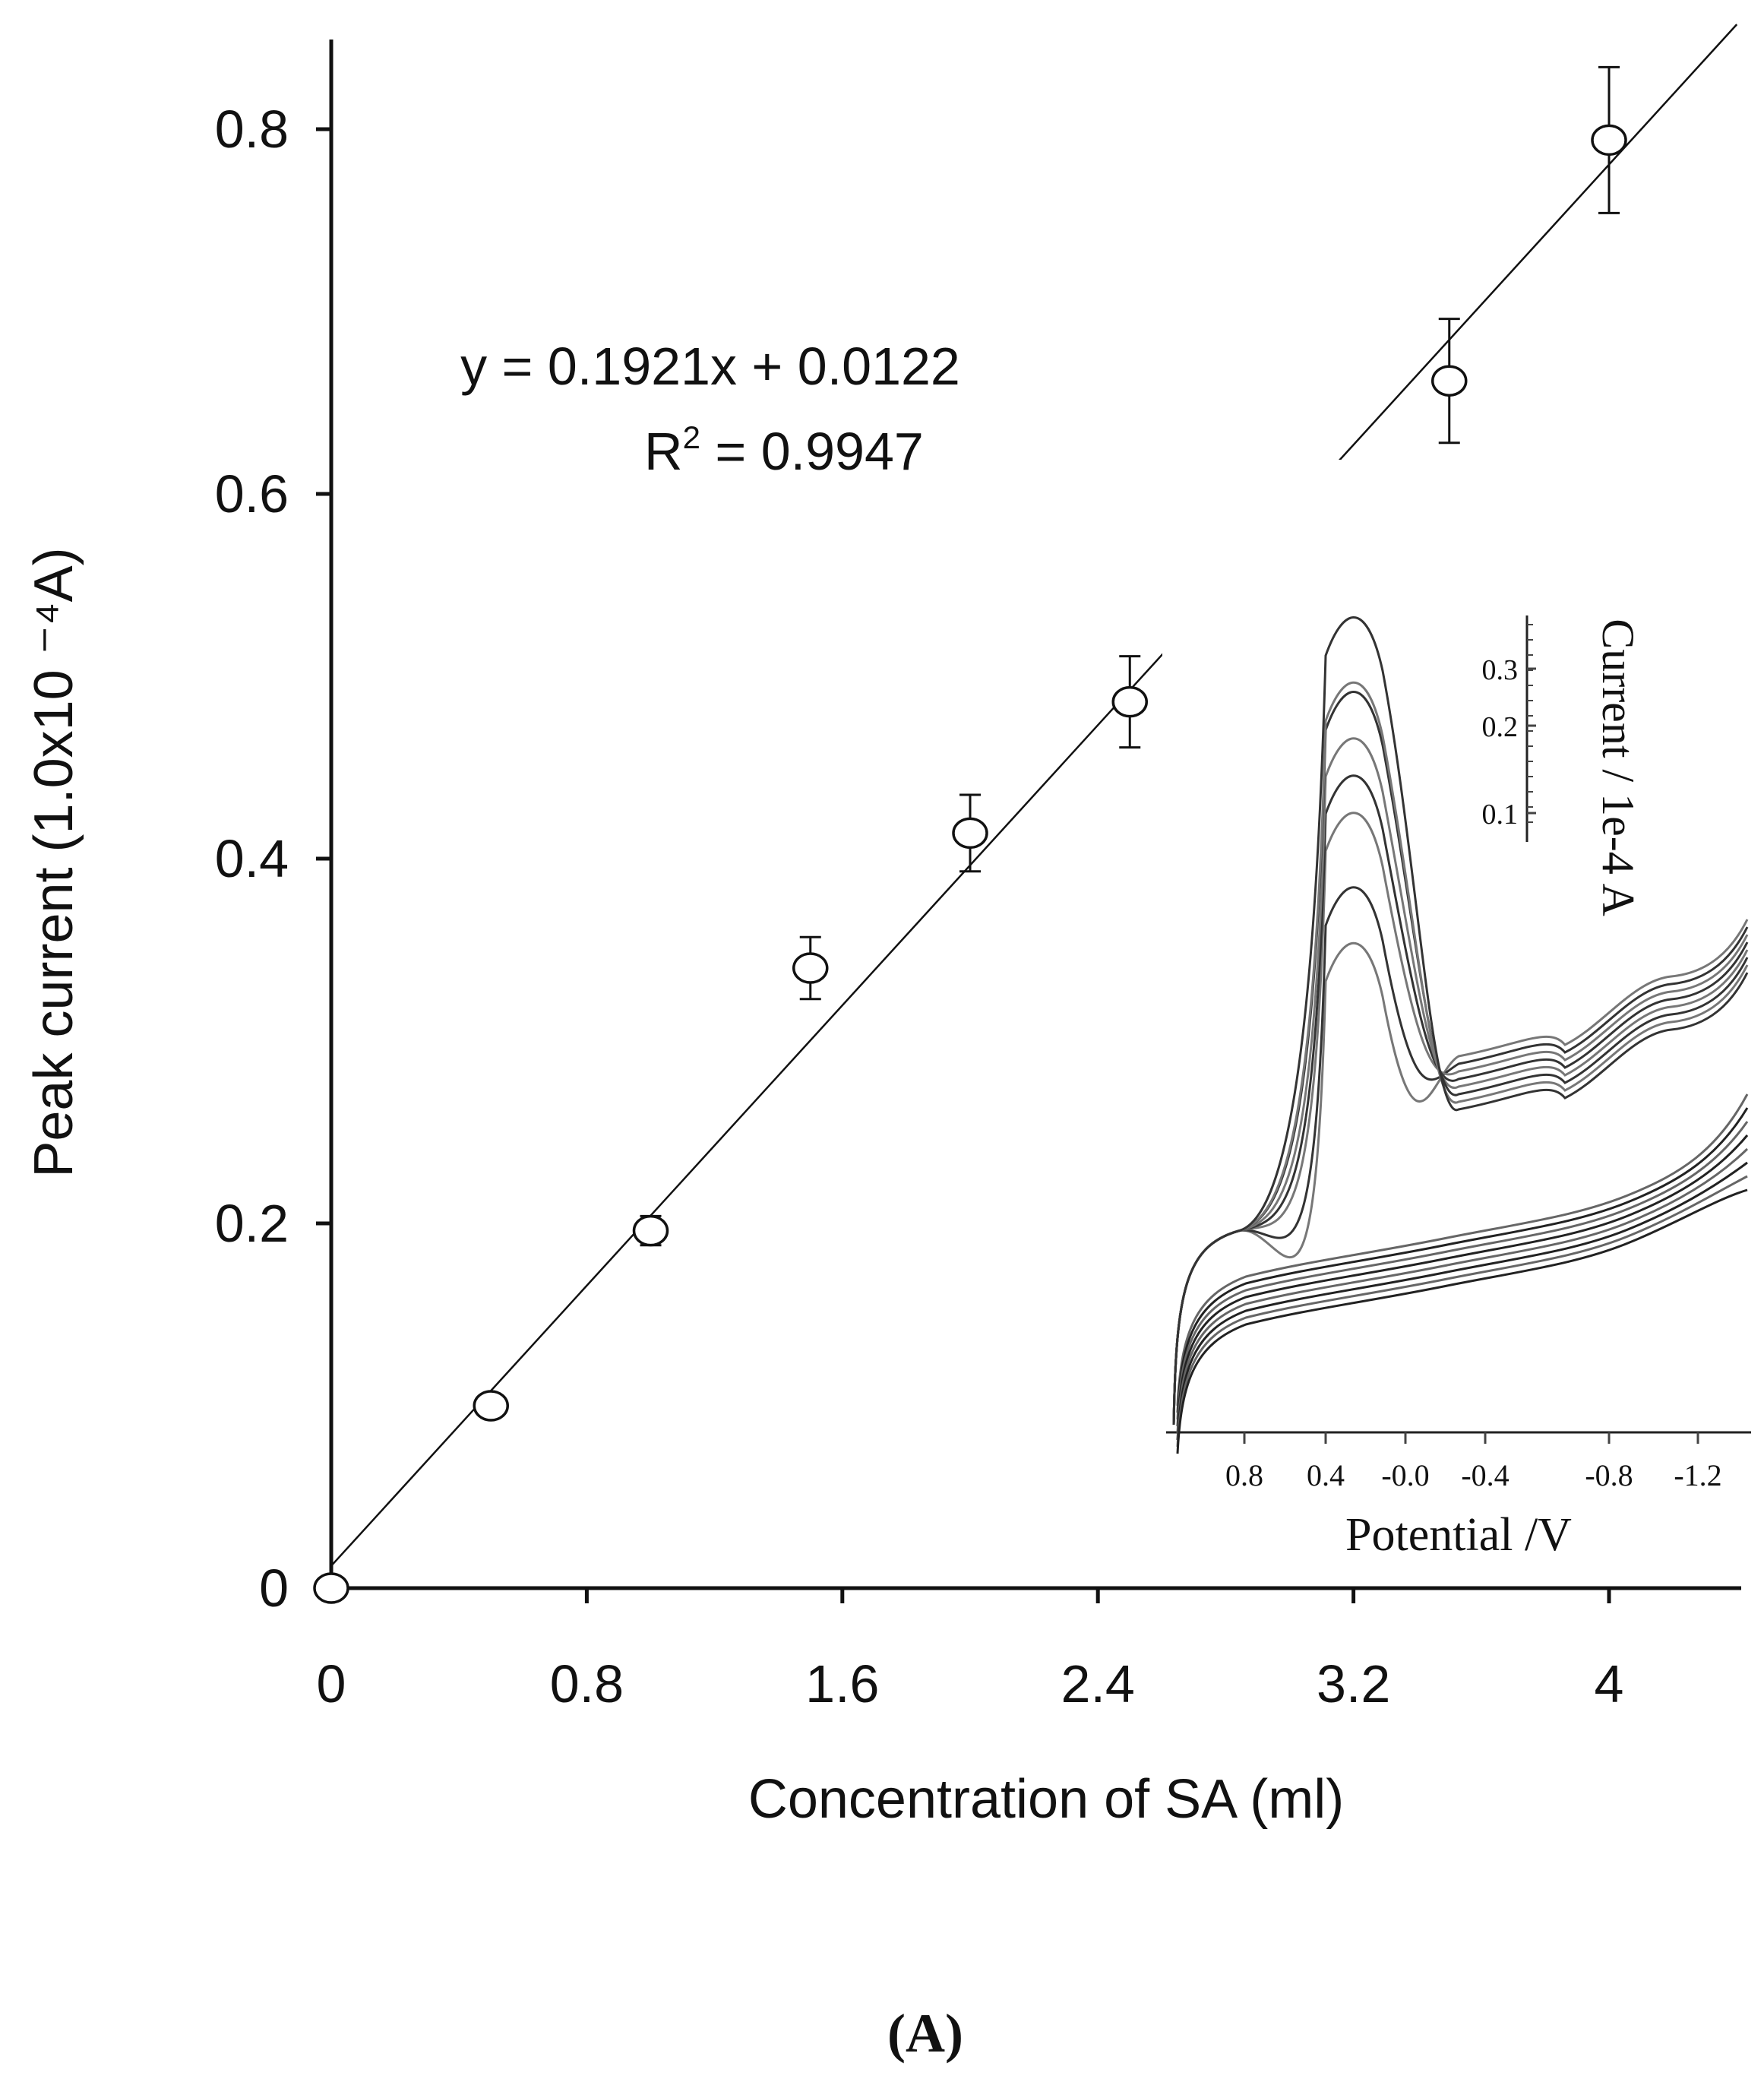  I want to click on inset-y-tick-label: 0.1, so click(1500, 815).